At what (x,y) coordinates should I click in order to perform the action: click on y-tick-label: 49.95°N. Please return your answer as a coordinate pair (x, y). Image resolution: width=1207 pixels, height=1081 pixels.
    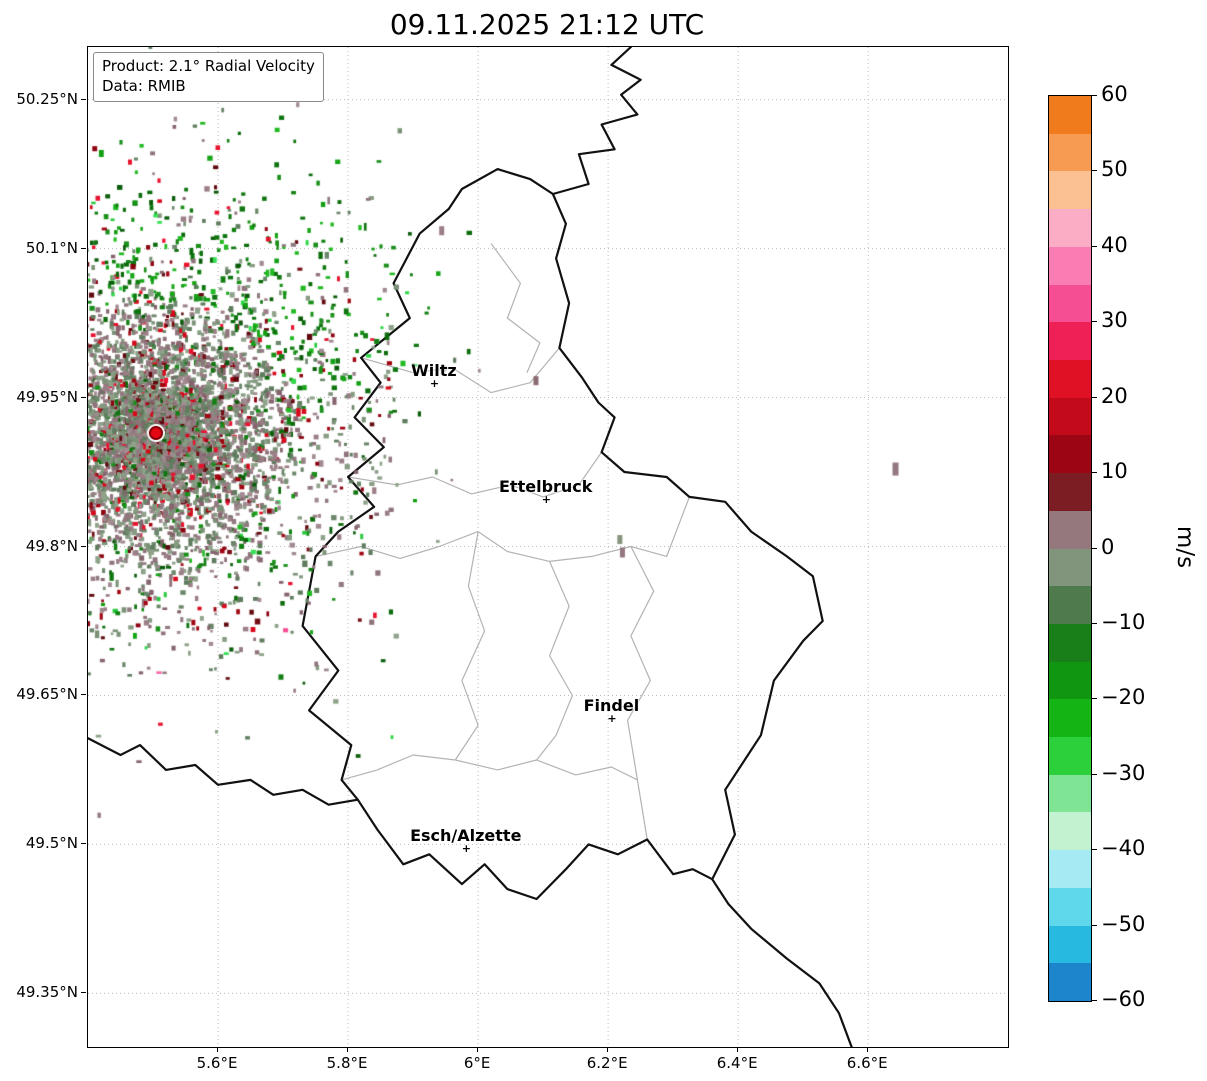
    Looking at the image, I should click on (47, 396).